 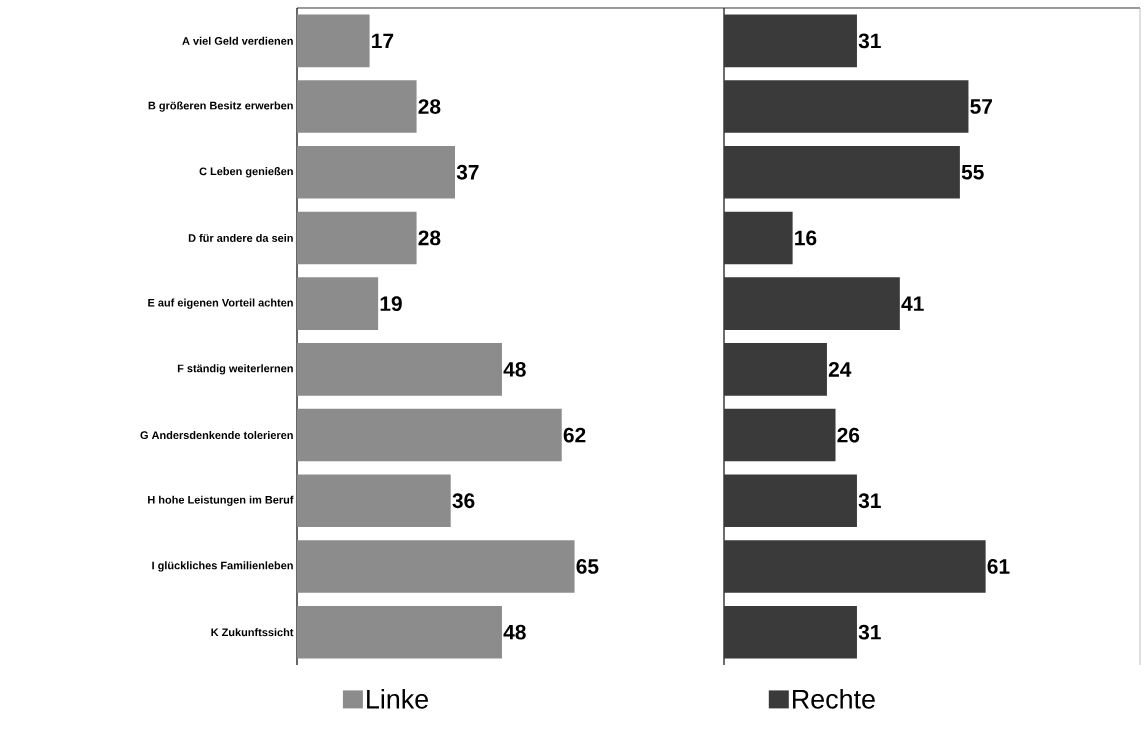 What do you see at coordinates (587, 566) in the screenshot?
I see `data-label: 65` at bounding box center [587, 566].